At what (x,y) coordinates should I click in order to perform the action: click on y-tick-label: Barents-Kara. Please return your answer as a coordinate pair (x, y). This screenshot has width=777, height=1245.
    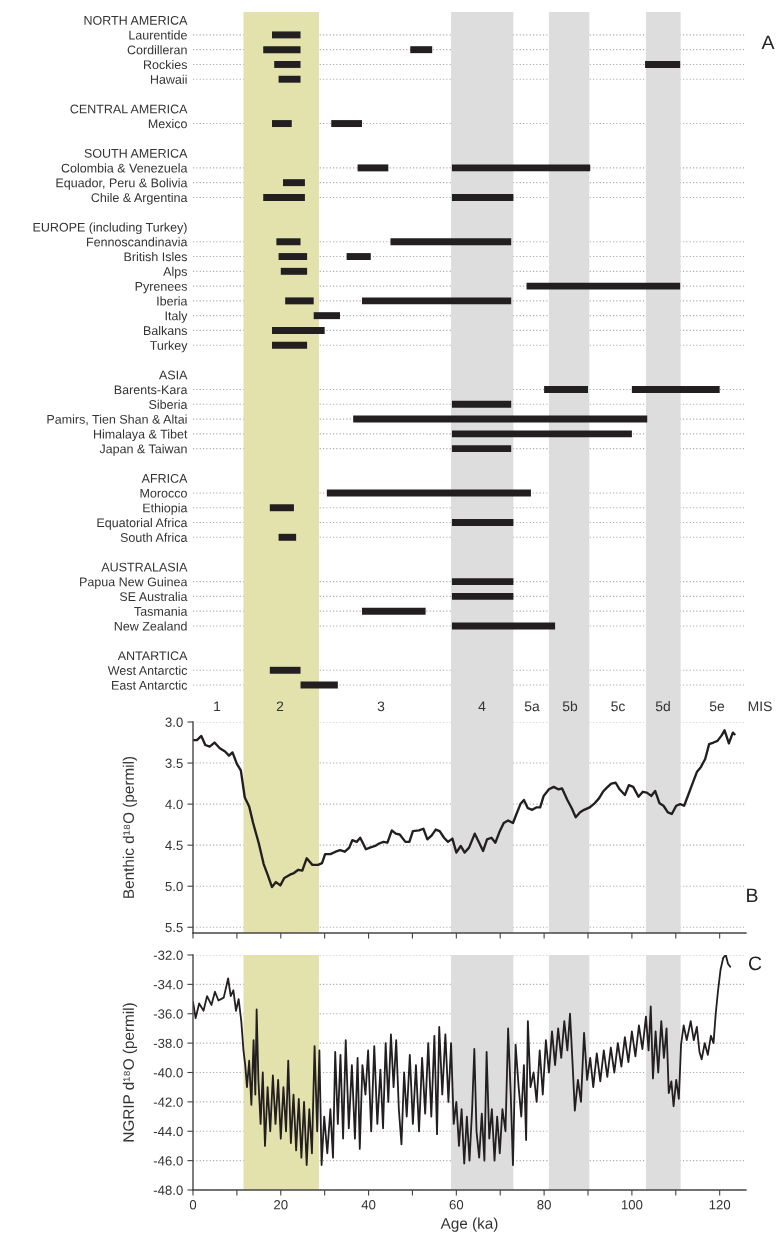
    Looking at the image, I should click on (151, 390).